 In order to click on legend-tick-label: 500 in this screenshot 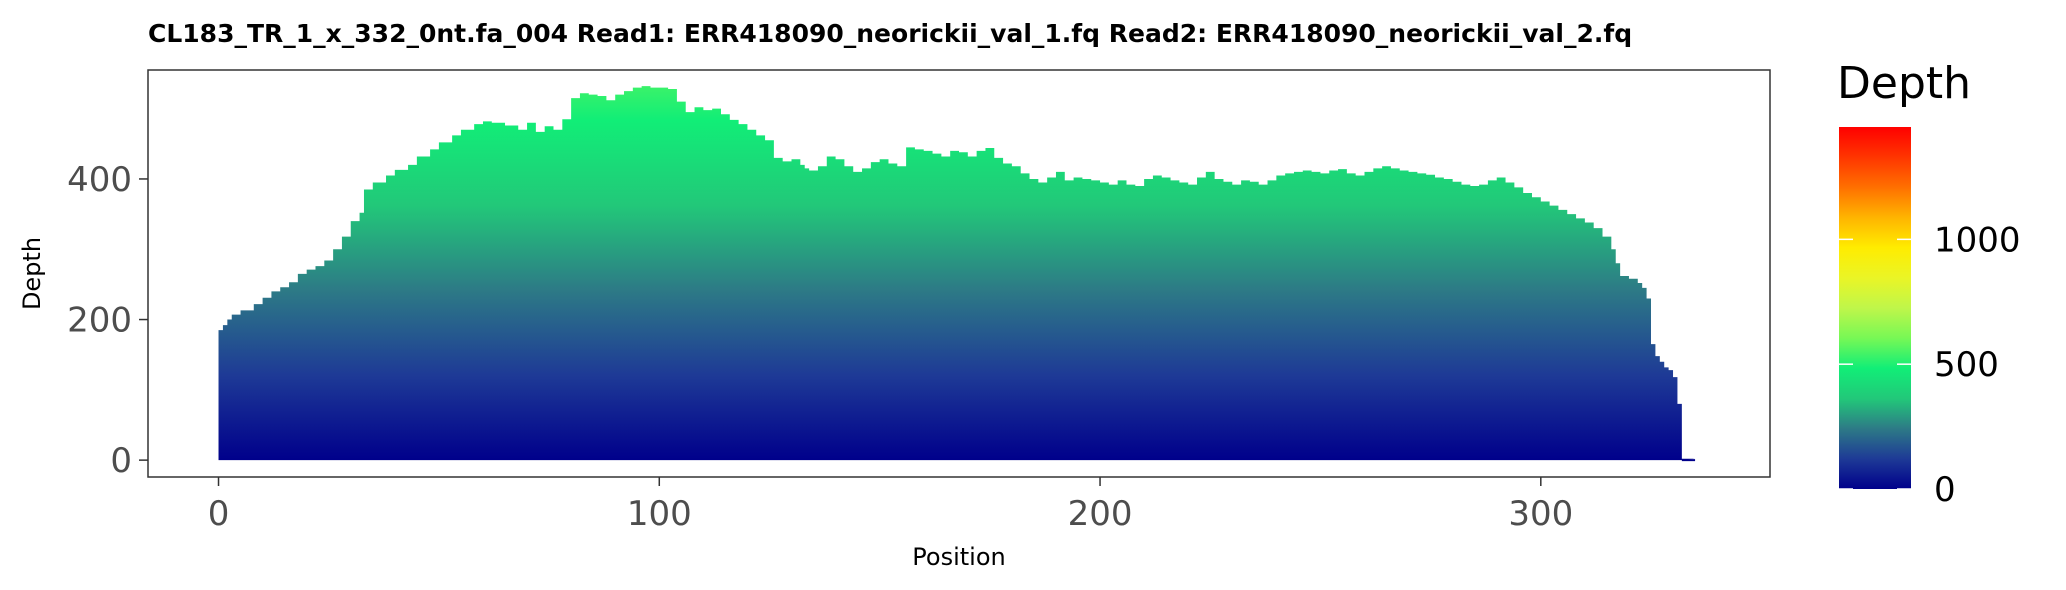, I will do `click(1966, 365)`.